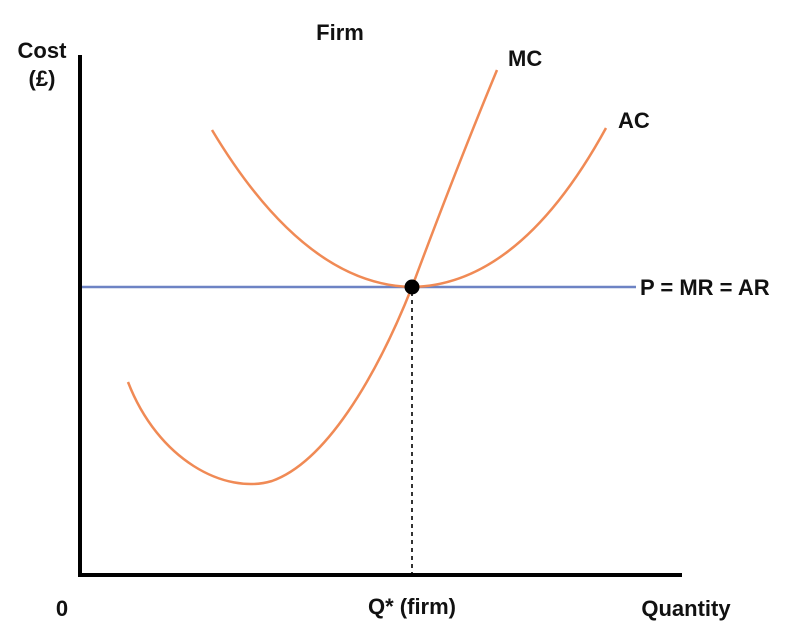  What do you see at coordinates (62, 608) in the screenshot?
I see `origin-label: 0` at bounding box center [62, 608].